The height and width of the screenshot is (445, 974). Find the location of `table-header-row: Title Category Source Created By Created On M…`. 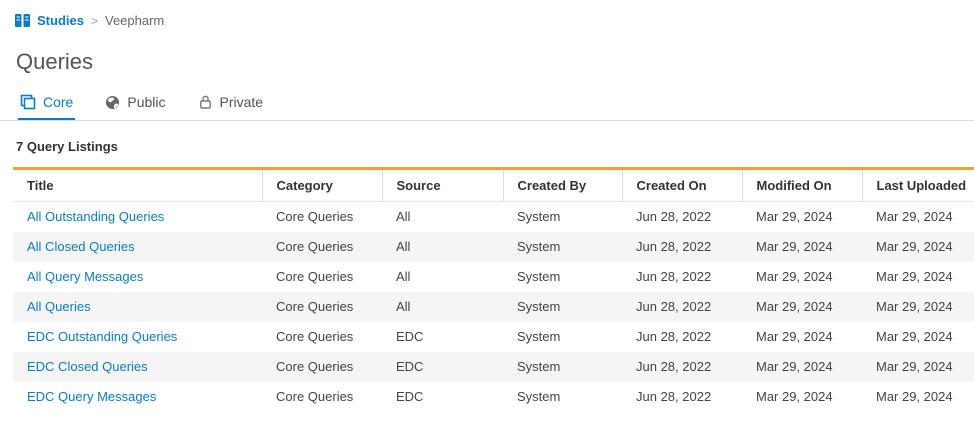

table-header-row: Title Category Source Created By Created On M… is located at coordinates (493, 185).